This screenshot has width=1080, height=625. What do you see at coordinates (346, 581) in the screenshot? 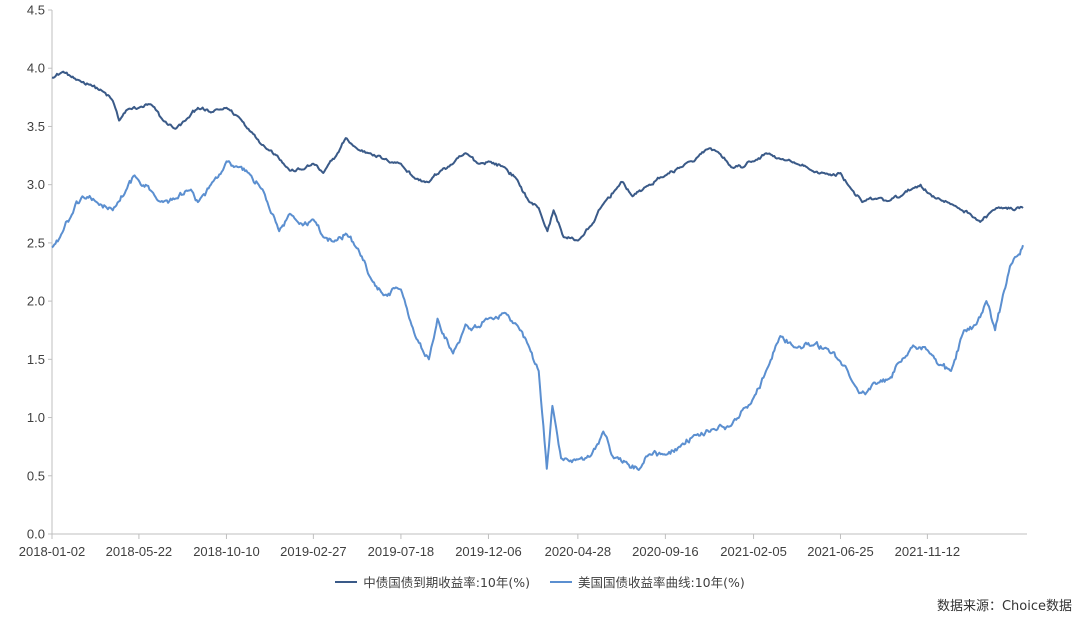
I see `legend-swatch-cn` at bounding box center [346, 581].